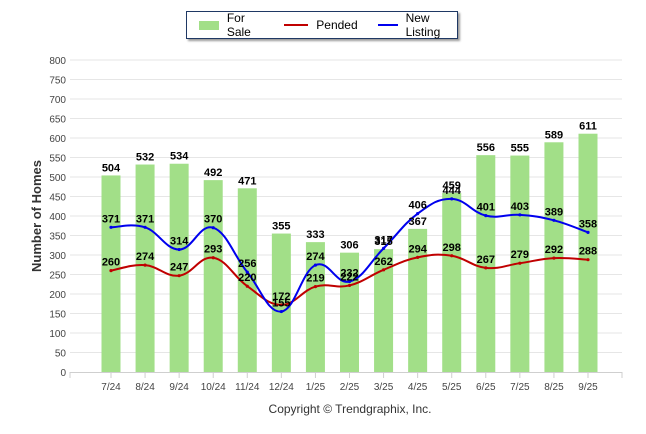 This screenshot has width=646, height=434. What do you see at coordinates (57, 334) in the screenshot?
I see `y-tick-label: 100` at bounding box center [57, 334].